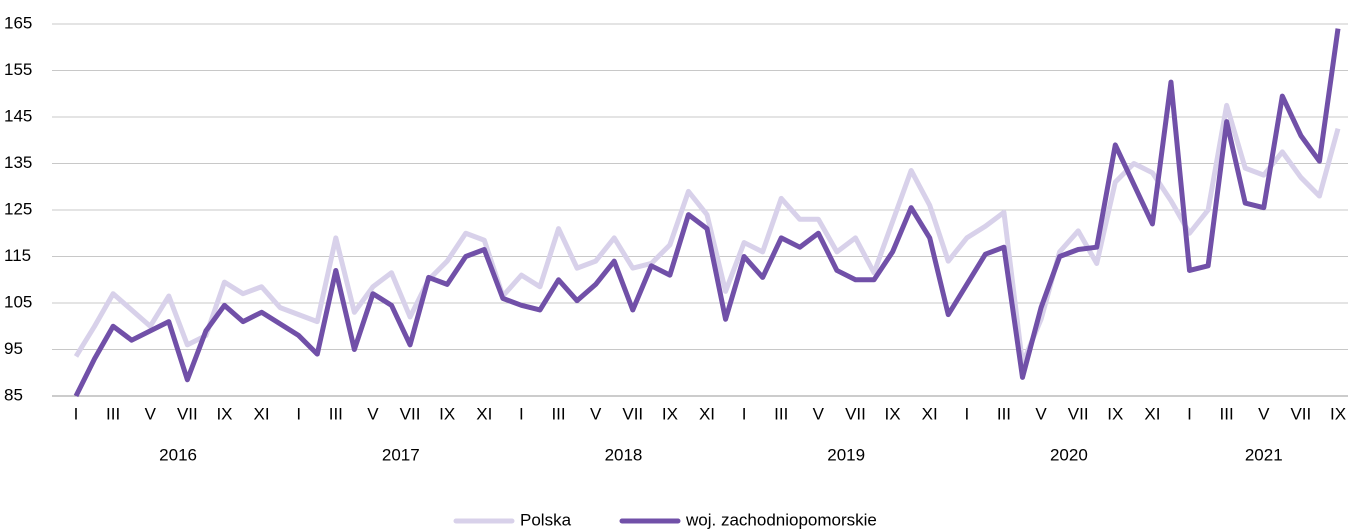 Image resolution: width=1351 pixels, height=532 pixels. Describe the element at coordinates (178, 454) in the screenshot. I see `year-label: 2016` at that location.